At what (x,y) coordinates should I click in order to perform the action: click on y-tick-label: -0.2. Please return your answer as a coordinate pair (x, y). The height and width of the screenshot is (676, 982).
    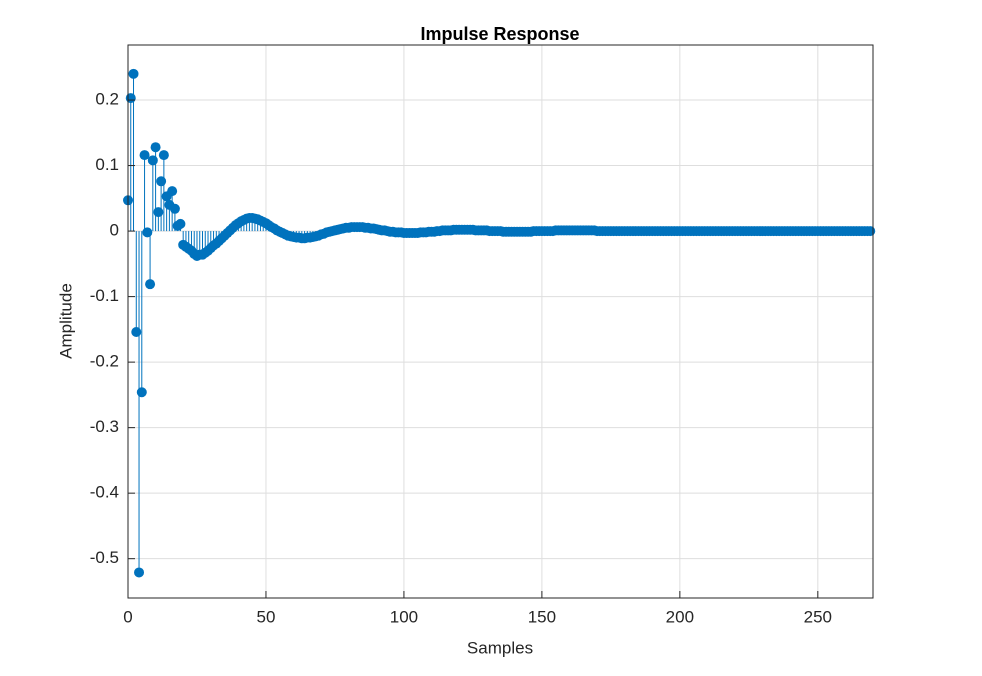
    Looking at the image, I should click on (104, 361).